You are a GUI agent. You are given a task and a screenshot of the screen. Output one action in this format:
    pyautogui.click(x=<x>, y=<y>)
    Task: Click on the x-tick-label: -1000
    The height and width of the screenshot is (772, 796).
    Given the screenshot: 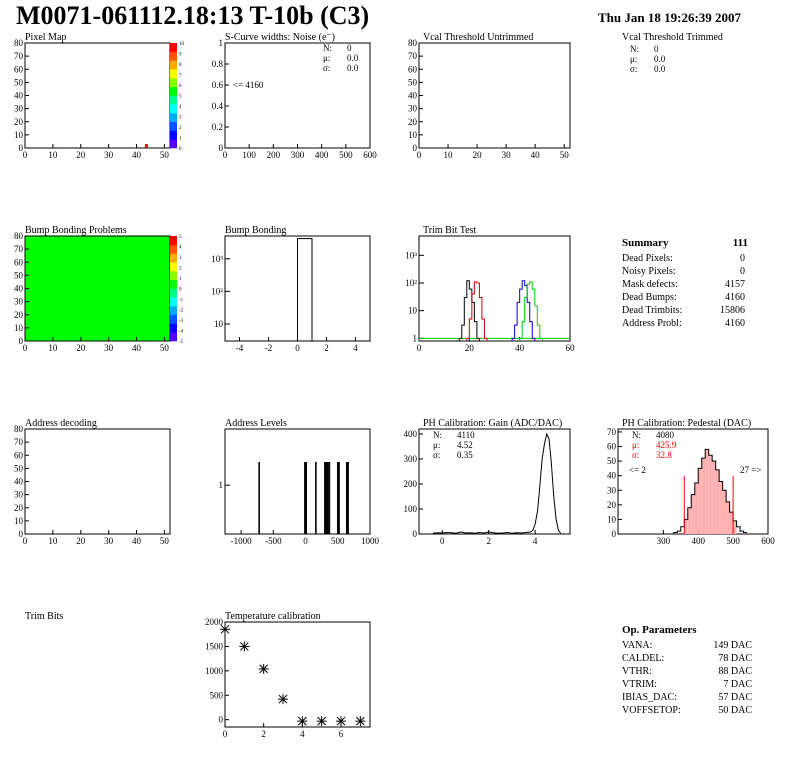 What is the action you would take?
    pyautogui.click(x=241, y=541)
    